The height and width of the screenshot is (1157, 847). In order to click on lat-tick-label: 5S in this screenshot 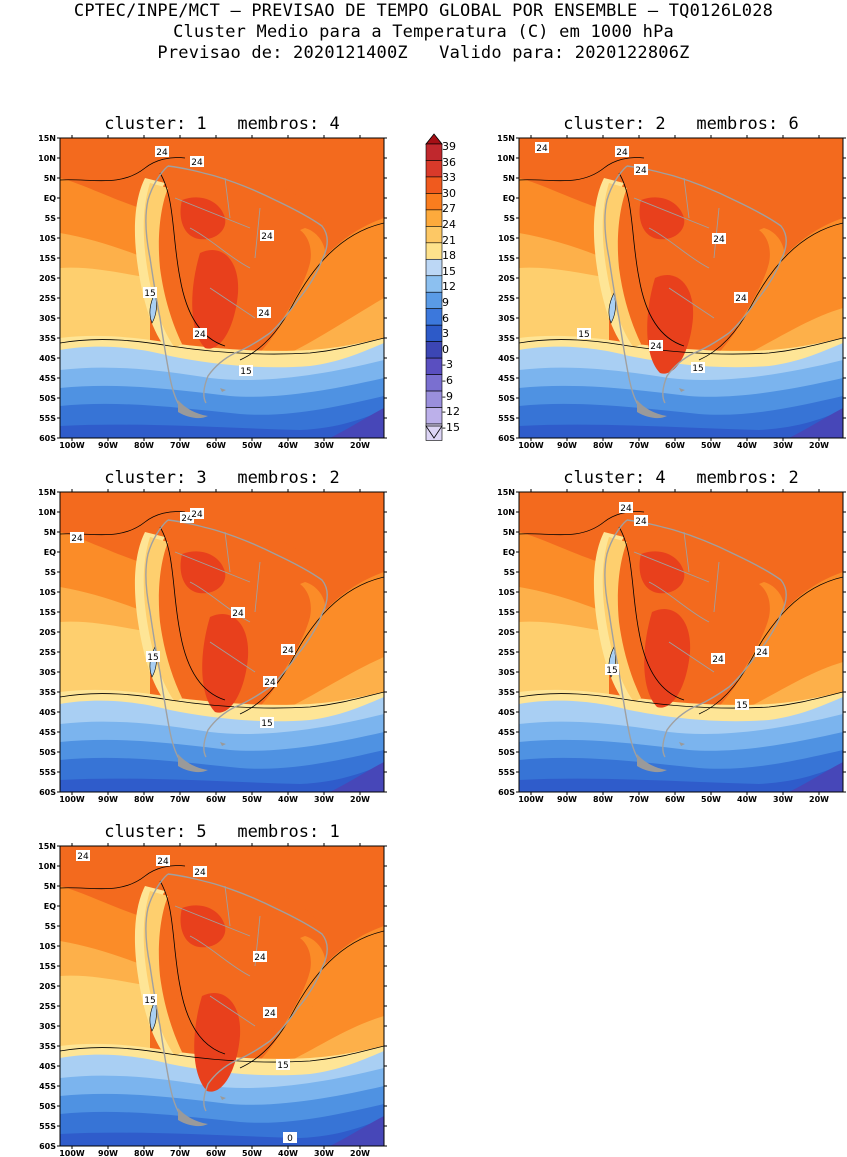, I will do `click(51, 218)`.